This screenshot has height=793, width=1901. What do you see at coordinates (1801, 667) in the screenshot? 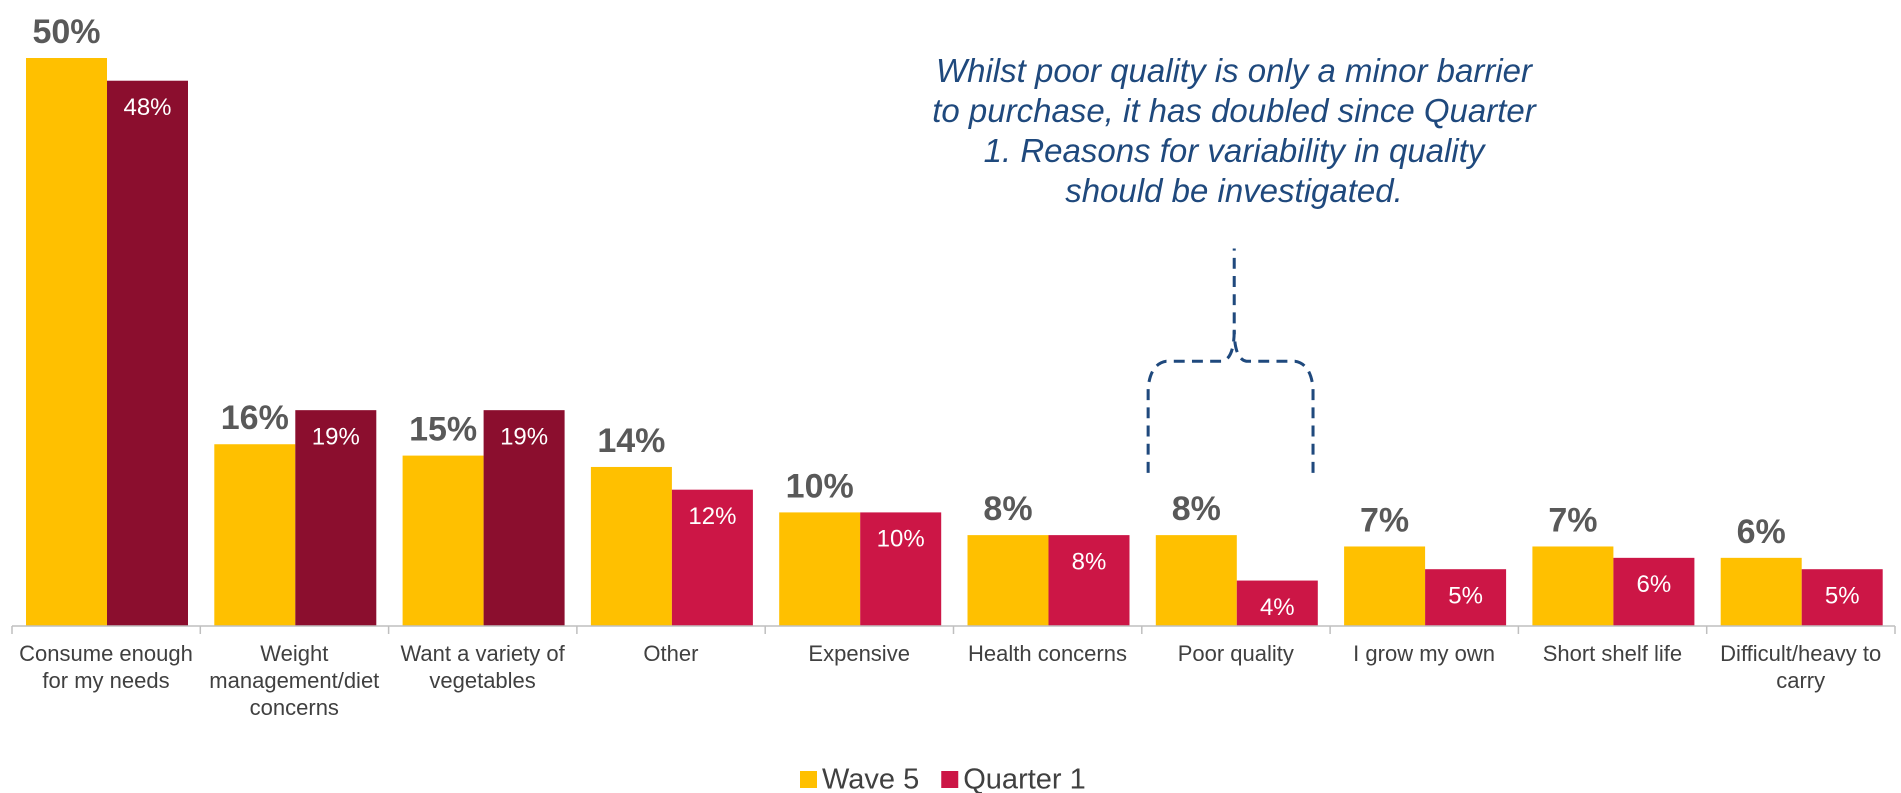
I see `x-tick-label: Difficult/heavy to carry` at bounding box center [1801, 667].